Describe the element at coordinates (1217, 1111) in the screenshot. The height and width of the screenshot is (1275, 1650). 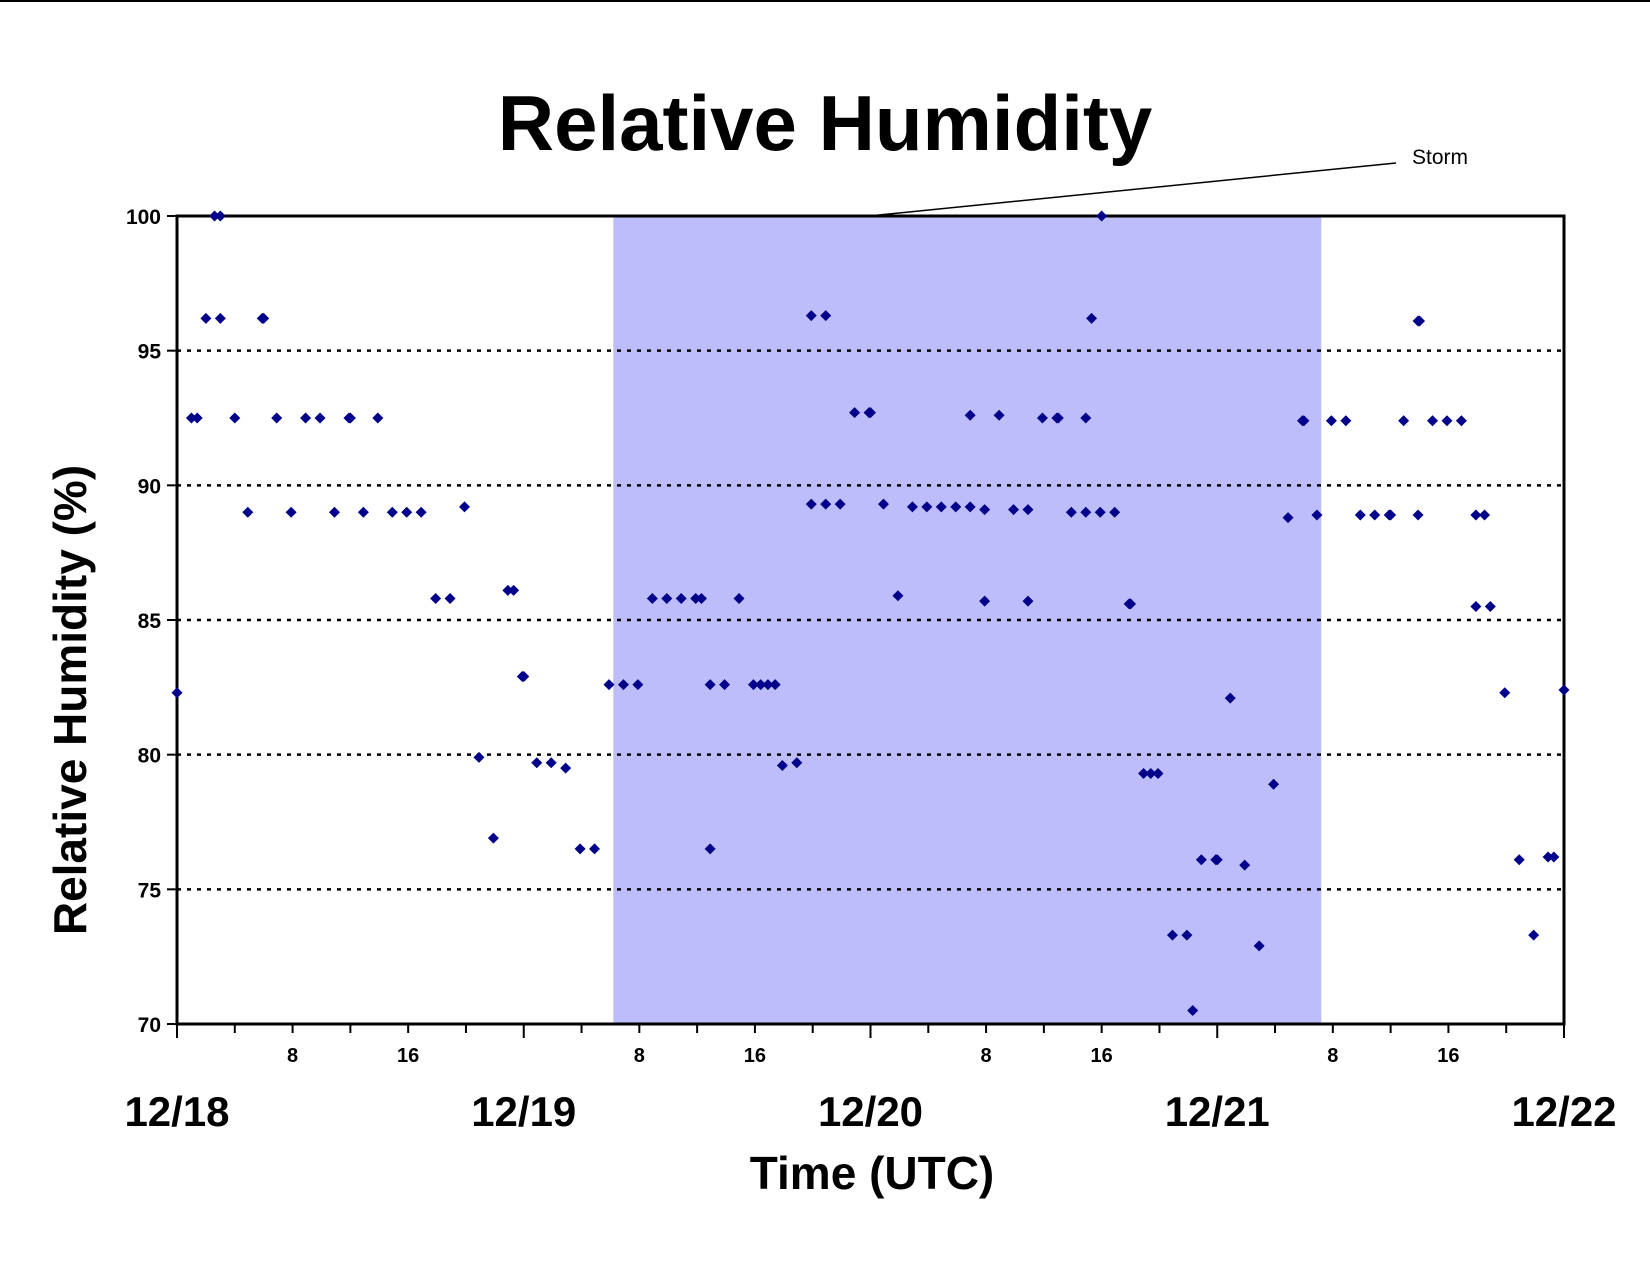
I see `x-date-label: 12/21` at that location.